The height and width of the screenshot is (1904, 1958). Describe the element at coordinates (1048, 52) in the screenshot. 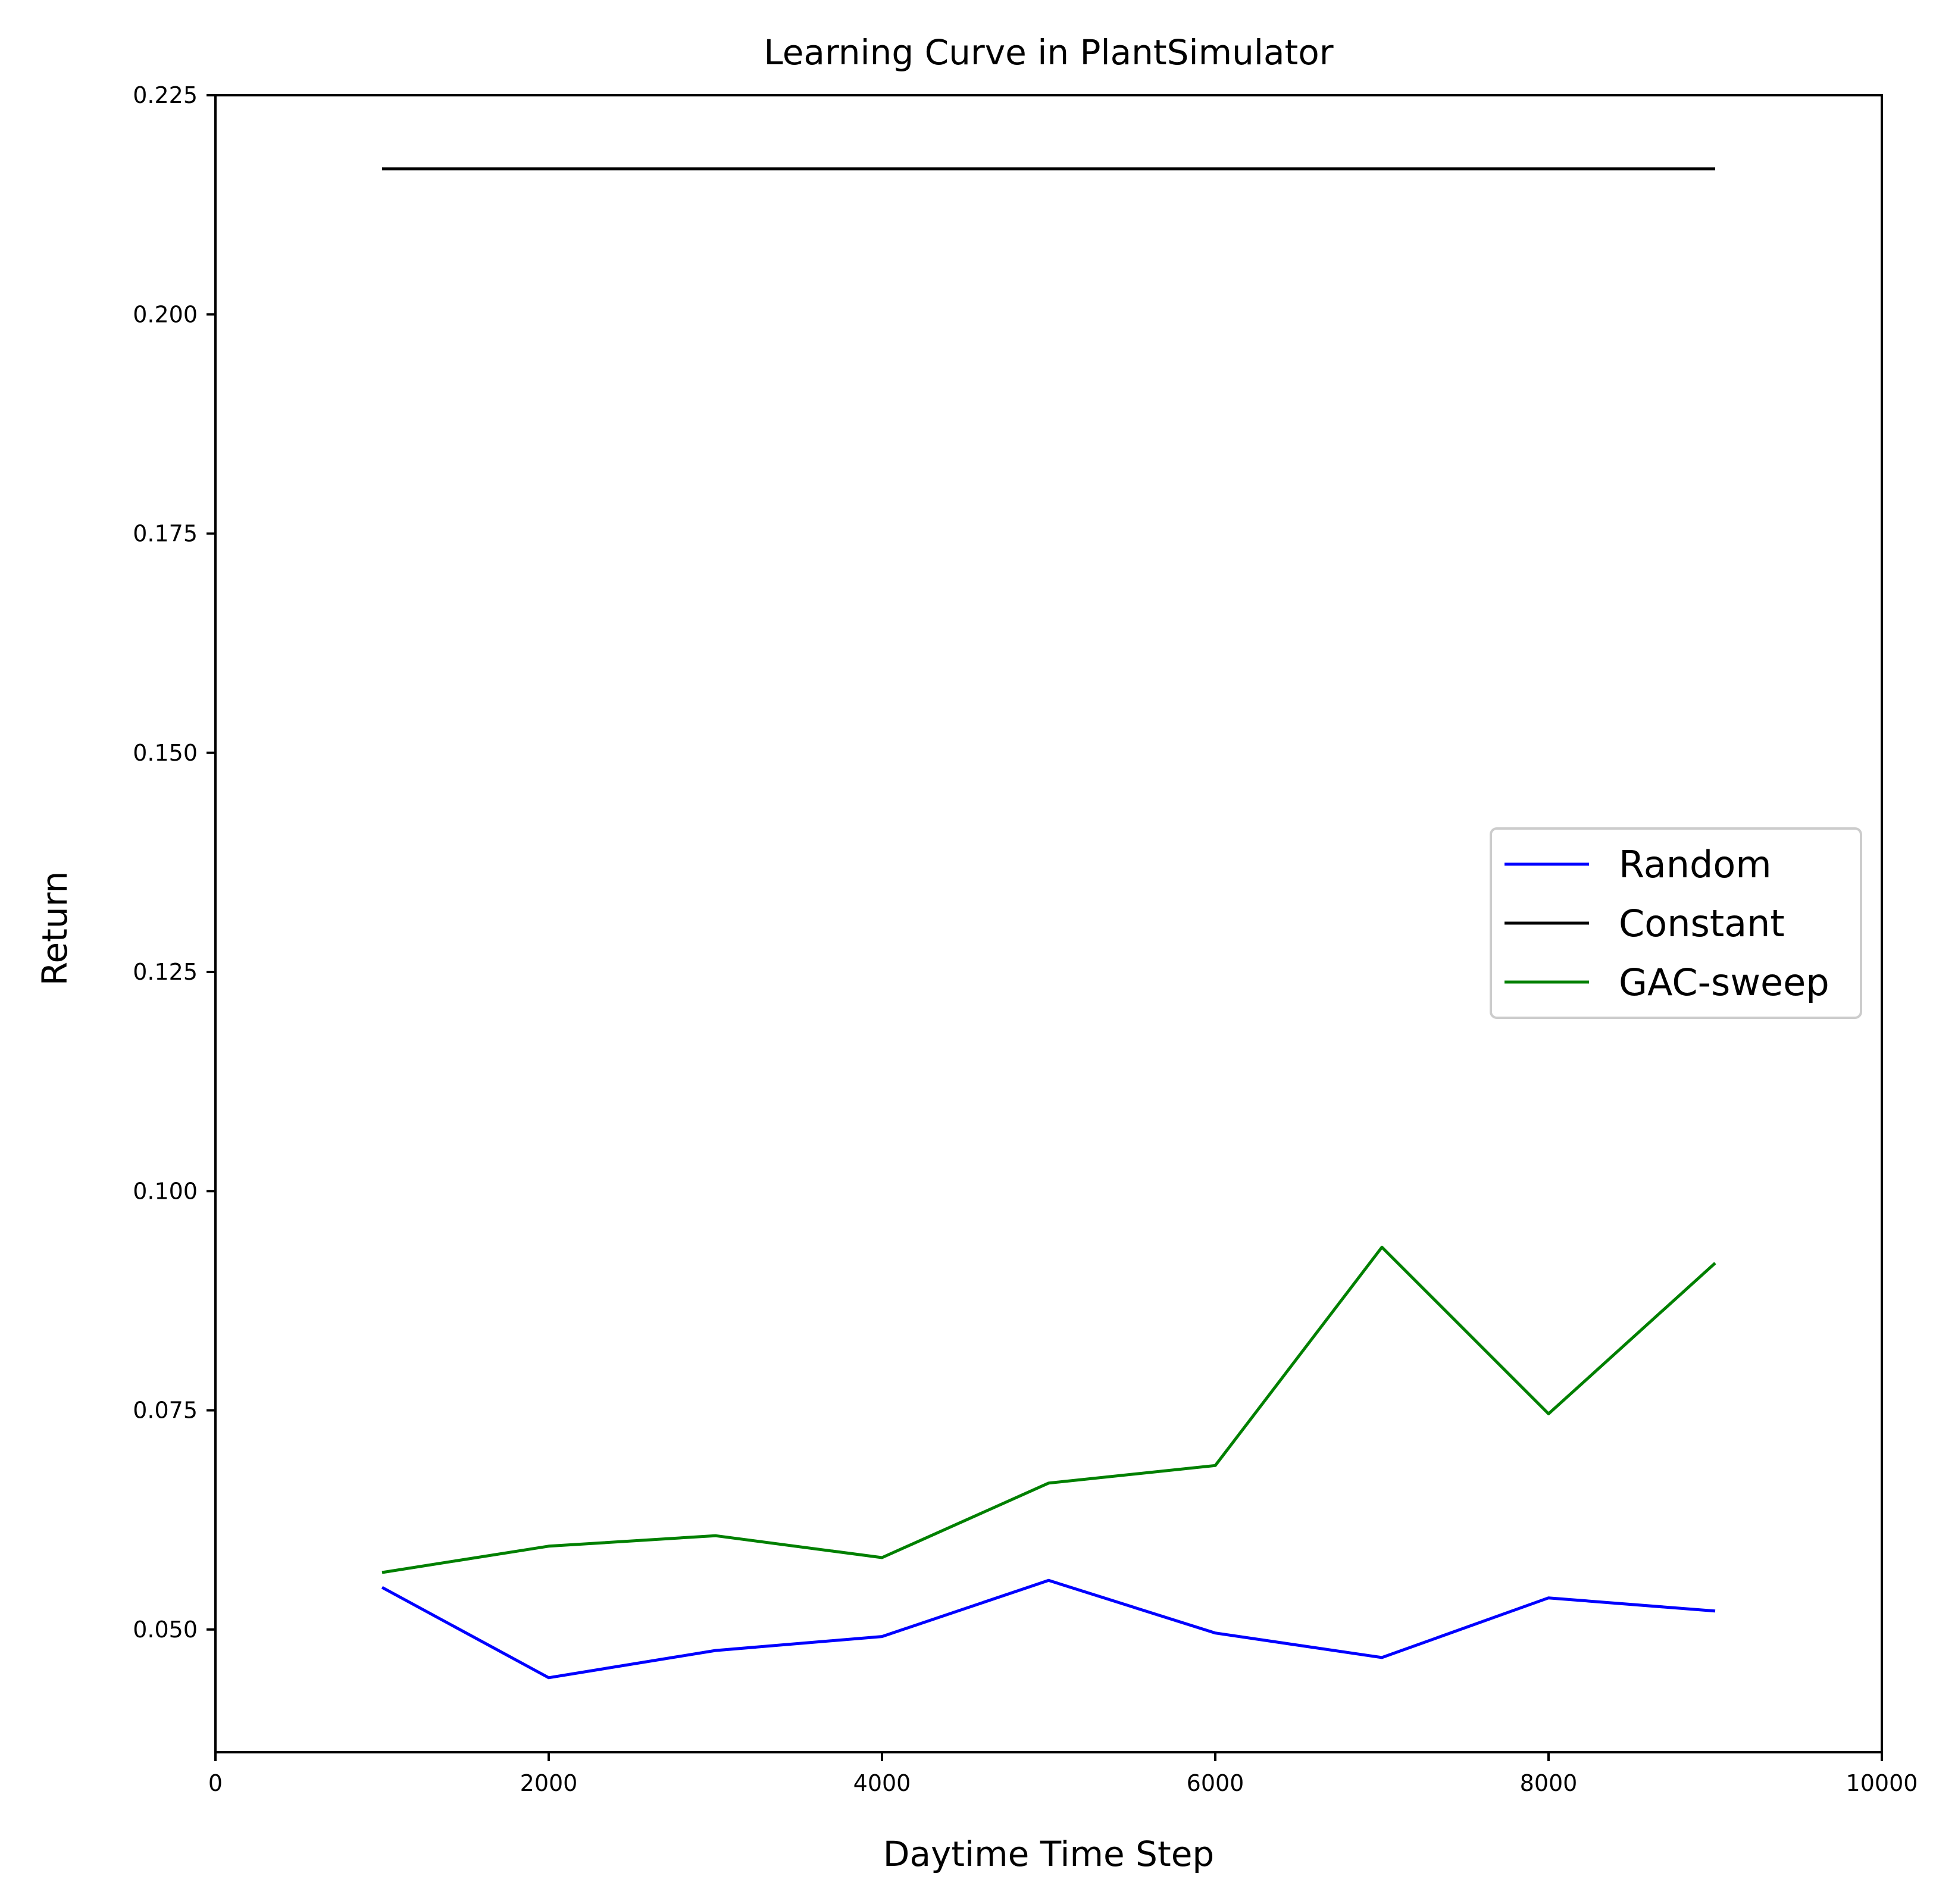

I see `chart-title: Learning Curve in PlantSimulator` at that location.